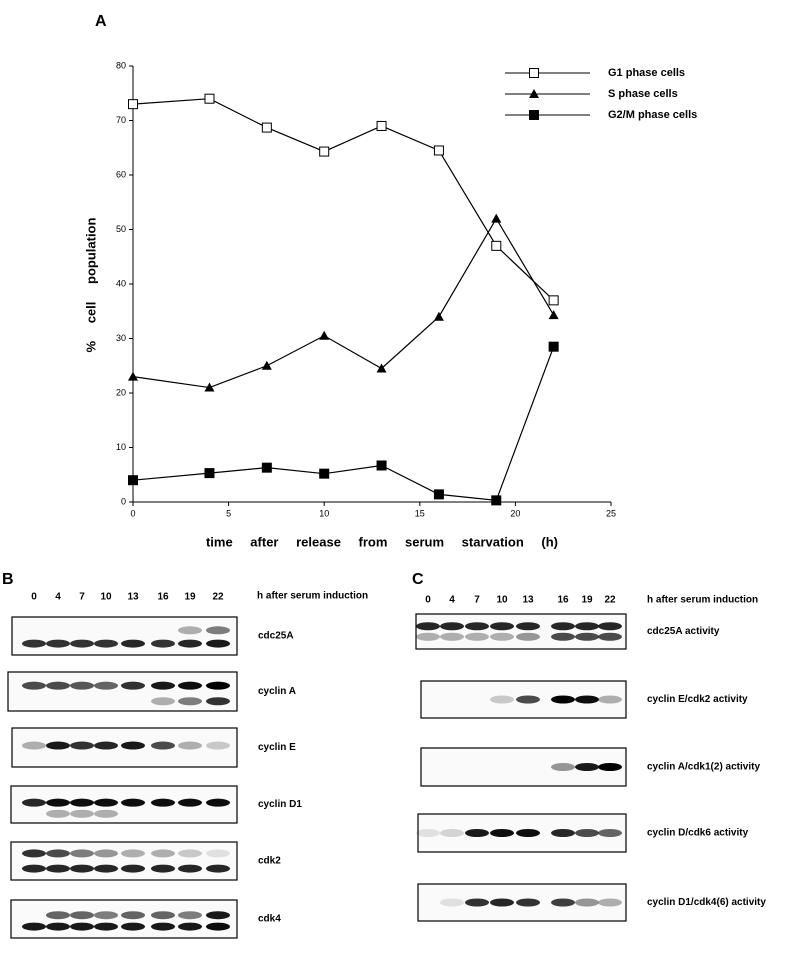 The width and height of the screenshot is (800, 956). I want to click on y-tick-label: 30, so click(121, 338).